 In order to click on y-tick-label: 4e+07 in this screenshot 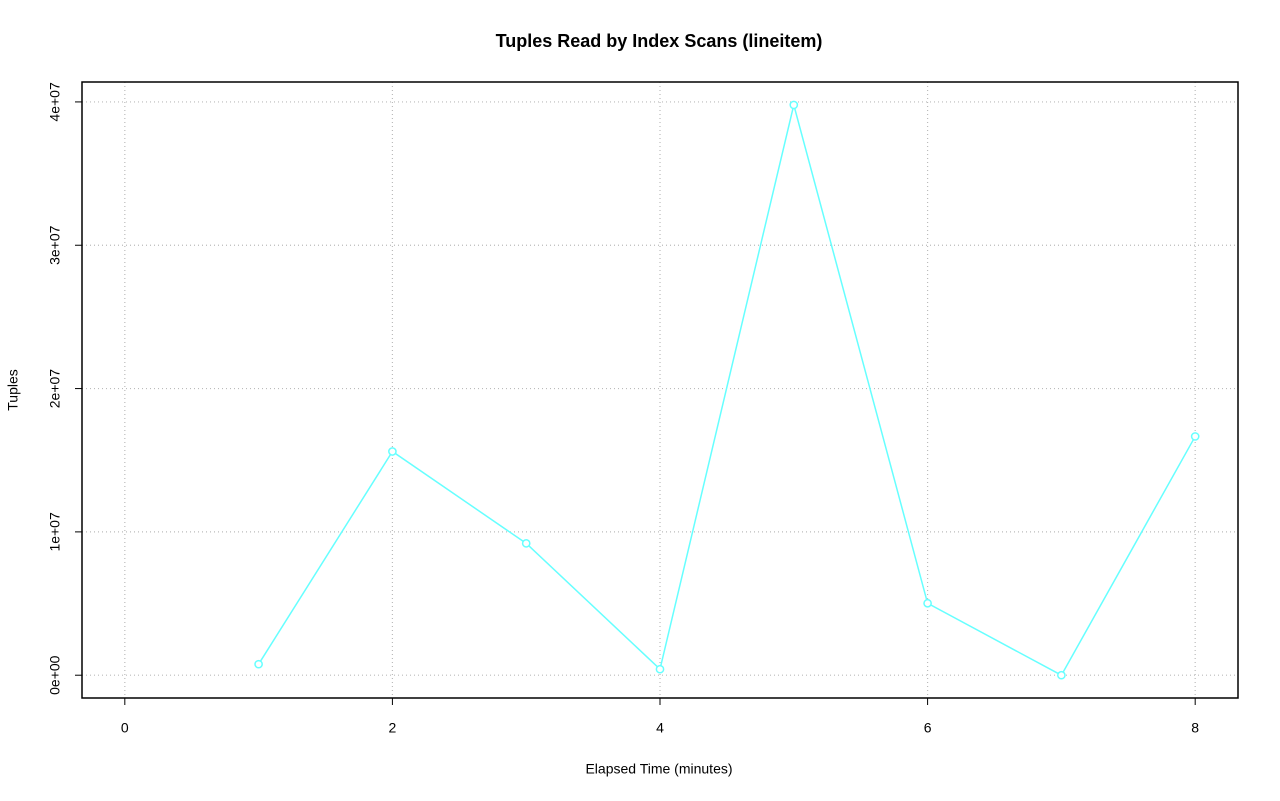, I will do `click(55, 102)`.